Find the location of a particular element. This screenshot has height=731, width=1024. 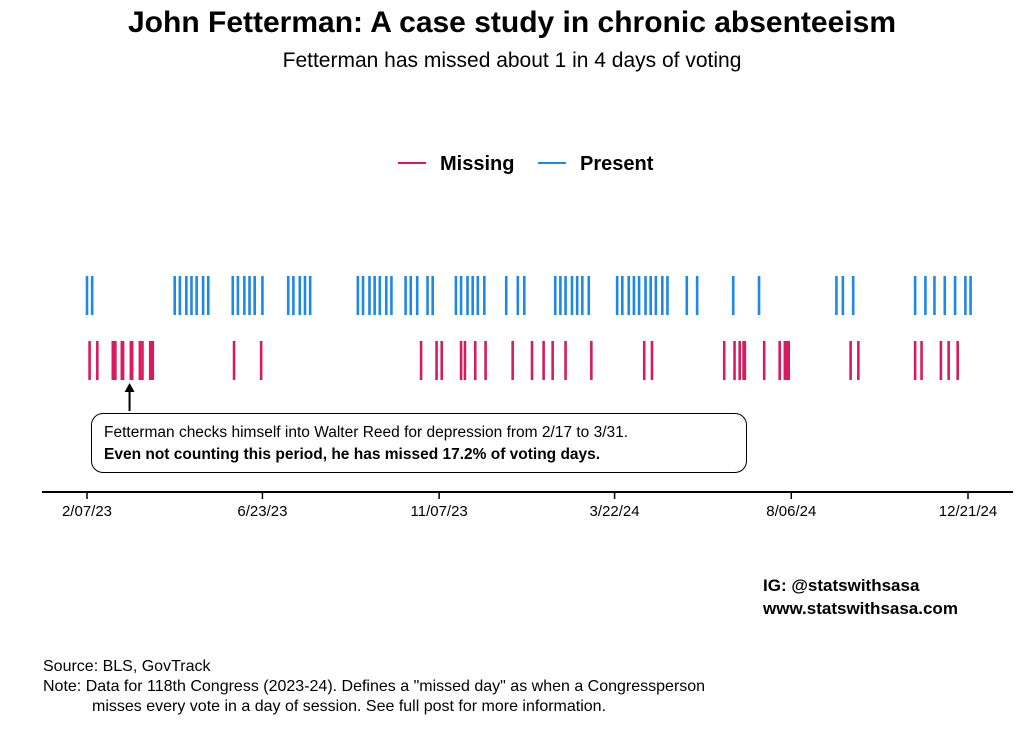

legend: Missing Present is located at coordinates (526, 164).